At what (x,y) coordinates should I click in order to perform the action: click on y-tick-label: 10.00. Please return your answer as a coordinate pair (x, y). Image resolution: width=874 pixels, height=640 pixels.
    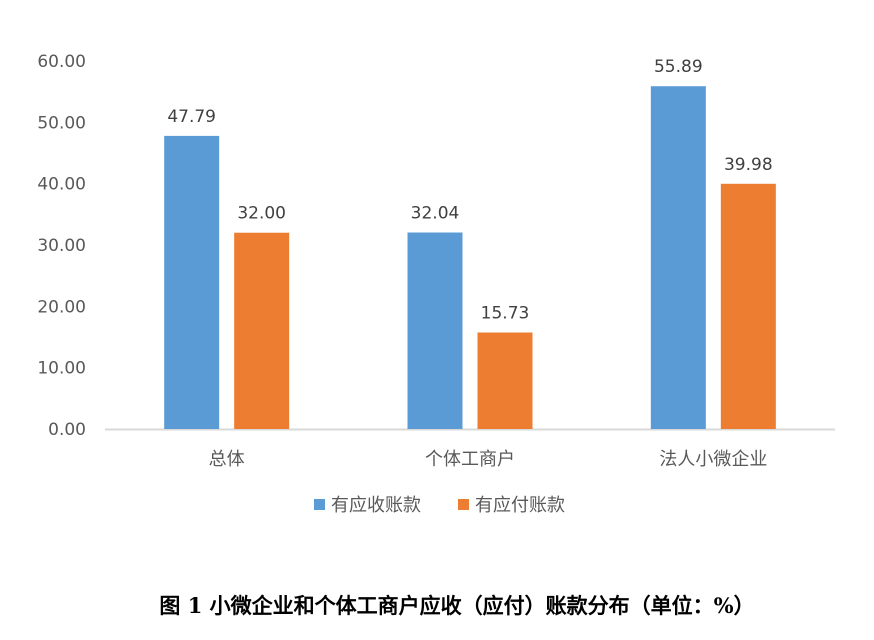
    Looking at the image, I should click on (61, 369).